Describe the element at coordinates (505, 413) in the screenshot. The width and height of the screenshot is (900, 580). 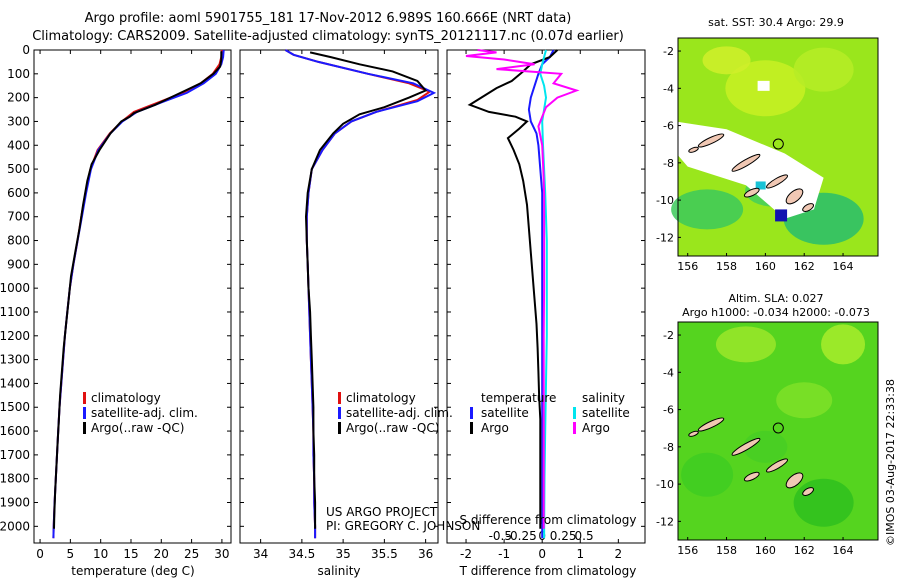
I see `legend-label-t-satellite: satellite` at that location.